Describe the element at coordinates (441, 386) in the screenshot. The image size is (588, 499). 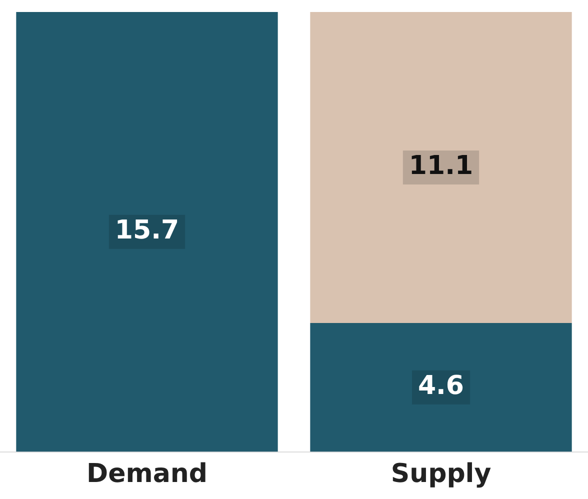
I see `data-label: 4.6` at that location.